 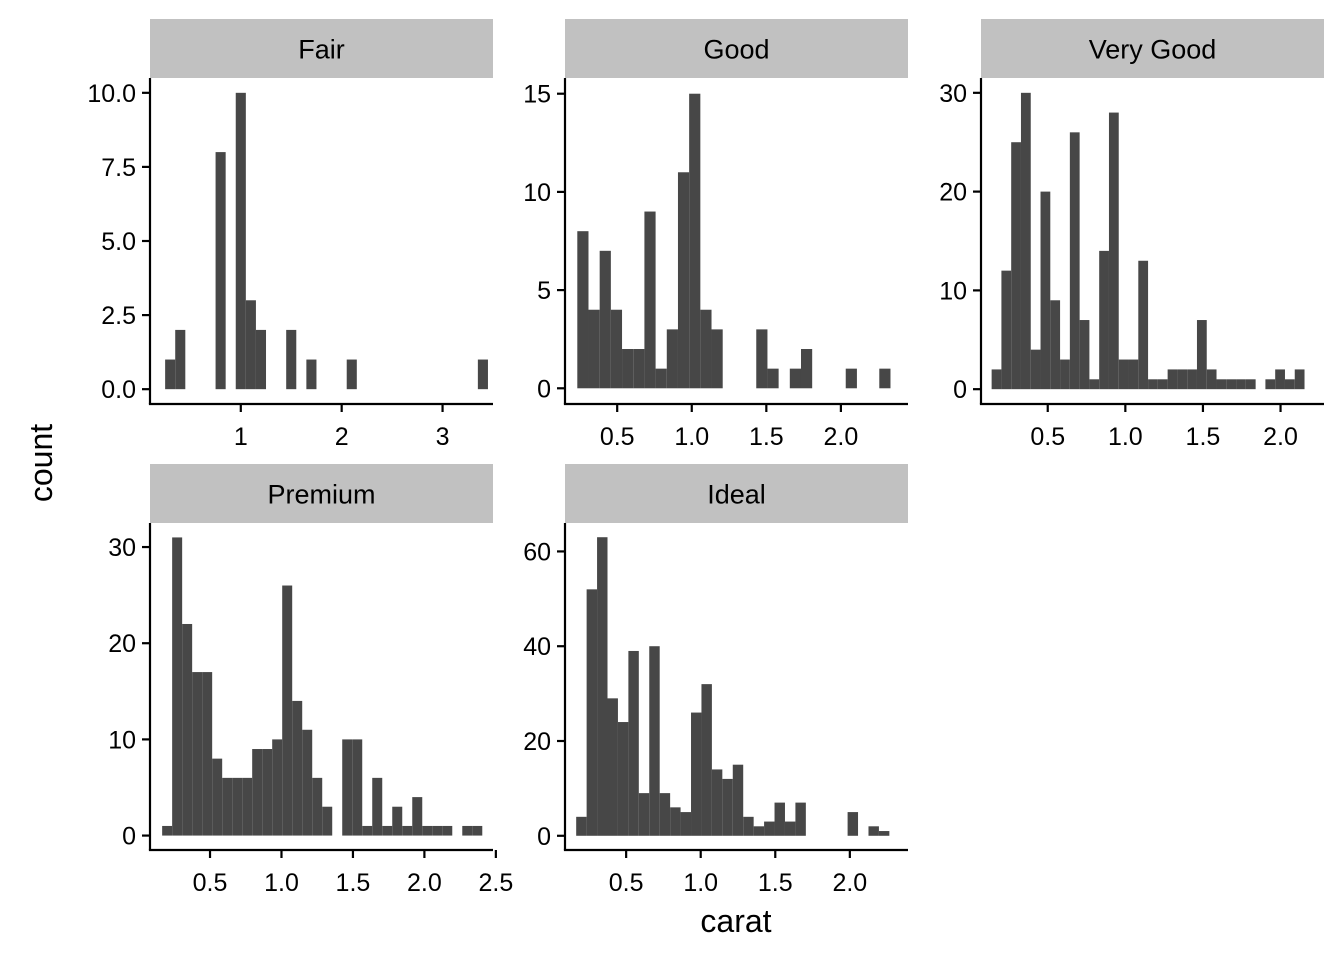 What do you see at coordinates (118, 390) in the screenshot?
I see `y-tick-label: 0.0` at bounding box center [118, 390].